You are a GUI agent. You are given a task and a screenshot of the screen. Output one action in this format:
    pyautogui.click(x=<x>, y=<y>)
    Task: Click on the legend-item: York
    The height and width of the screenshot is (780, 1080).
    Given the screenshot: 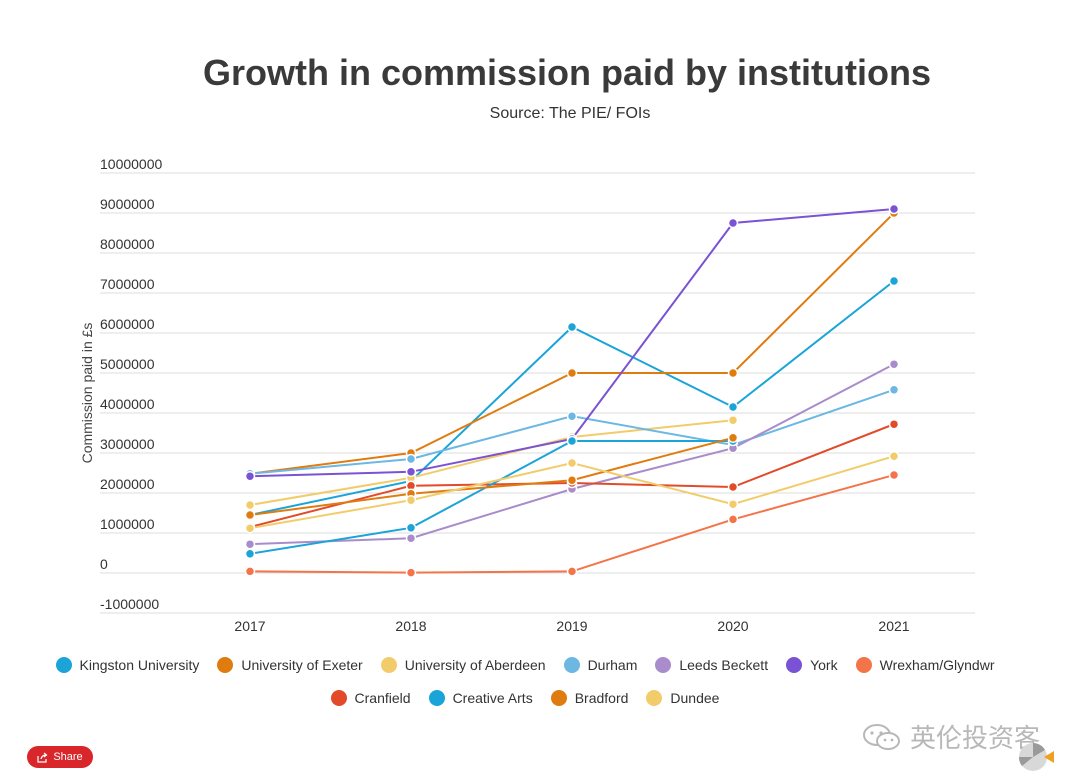 What is the action you would take?
    pyautogui.click(x=812, y=665)
    